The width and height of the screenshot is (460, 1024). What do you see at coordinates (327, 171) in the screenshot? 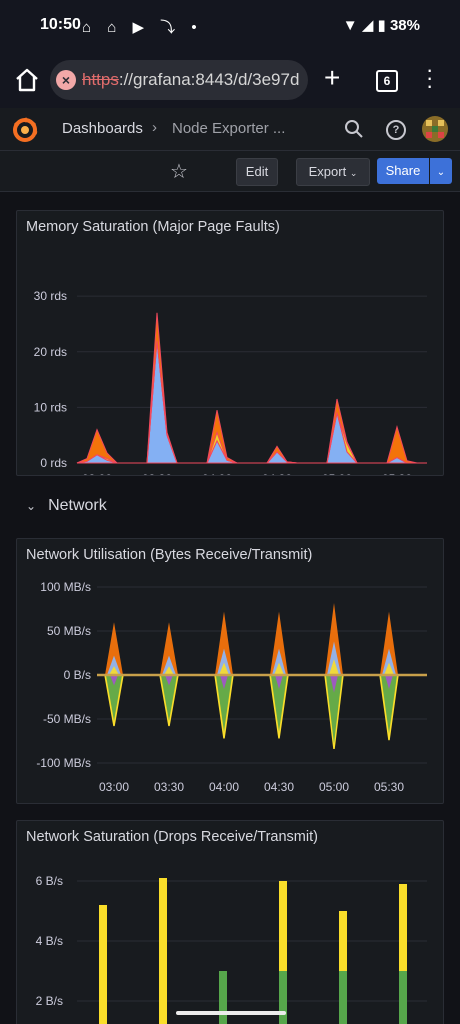
I see `export-label: Export` at bounding box center [327, 171].